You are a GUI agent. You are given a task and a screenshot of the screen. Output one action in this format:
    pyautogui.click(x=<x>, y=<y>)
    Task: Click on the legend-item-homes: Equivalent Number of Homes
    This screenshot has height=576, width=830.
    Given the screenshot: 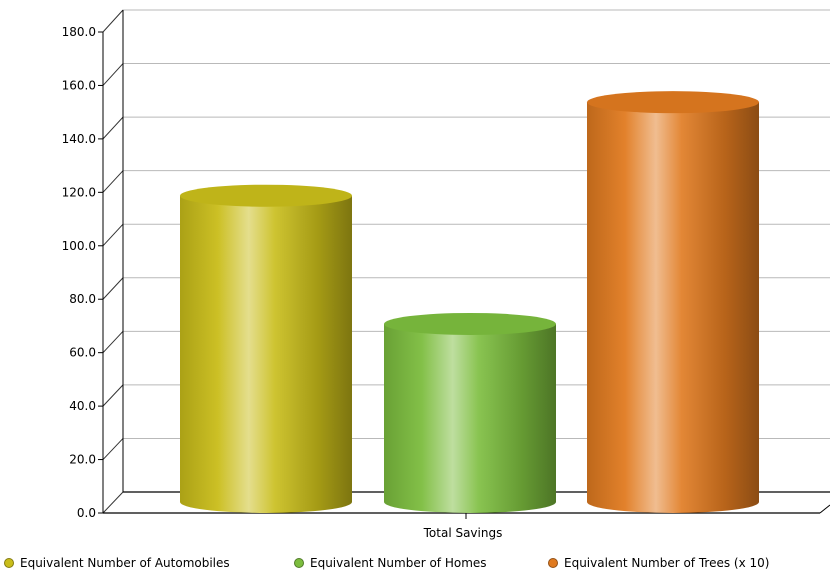 What is the action you would take?
    pyautogui.click(x=390, y=563)
    